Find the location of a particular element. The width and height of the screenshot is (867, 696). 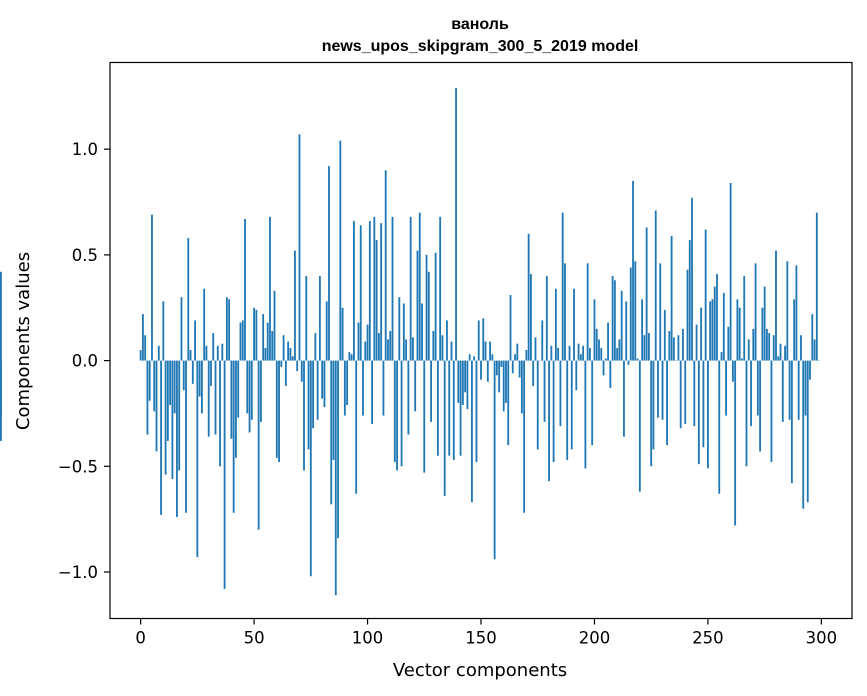

y-tick-label: 0.0 is located at coordinates (85, 361).